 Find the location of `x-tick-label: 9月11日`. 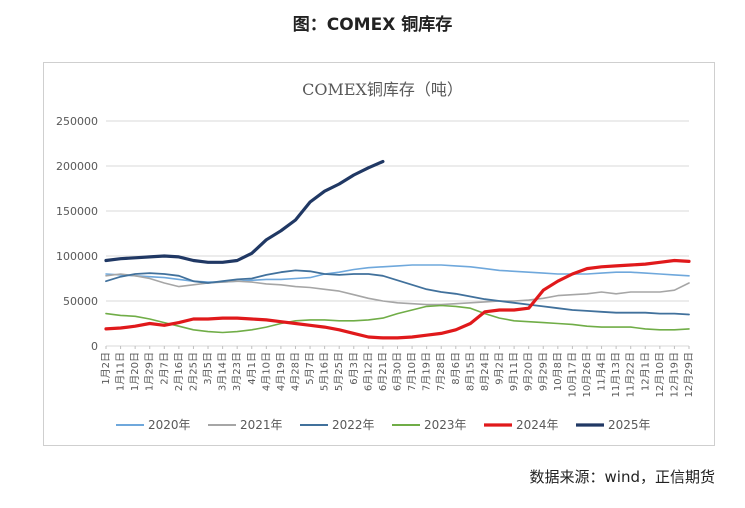

x-tick-label: 9月11日 is located at coordinates (514, 371).